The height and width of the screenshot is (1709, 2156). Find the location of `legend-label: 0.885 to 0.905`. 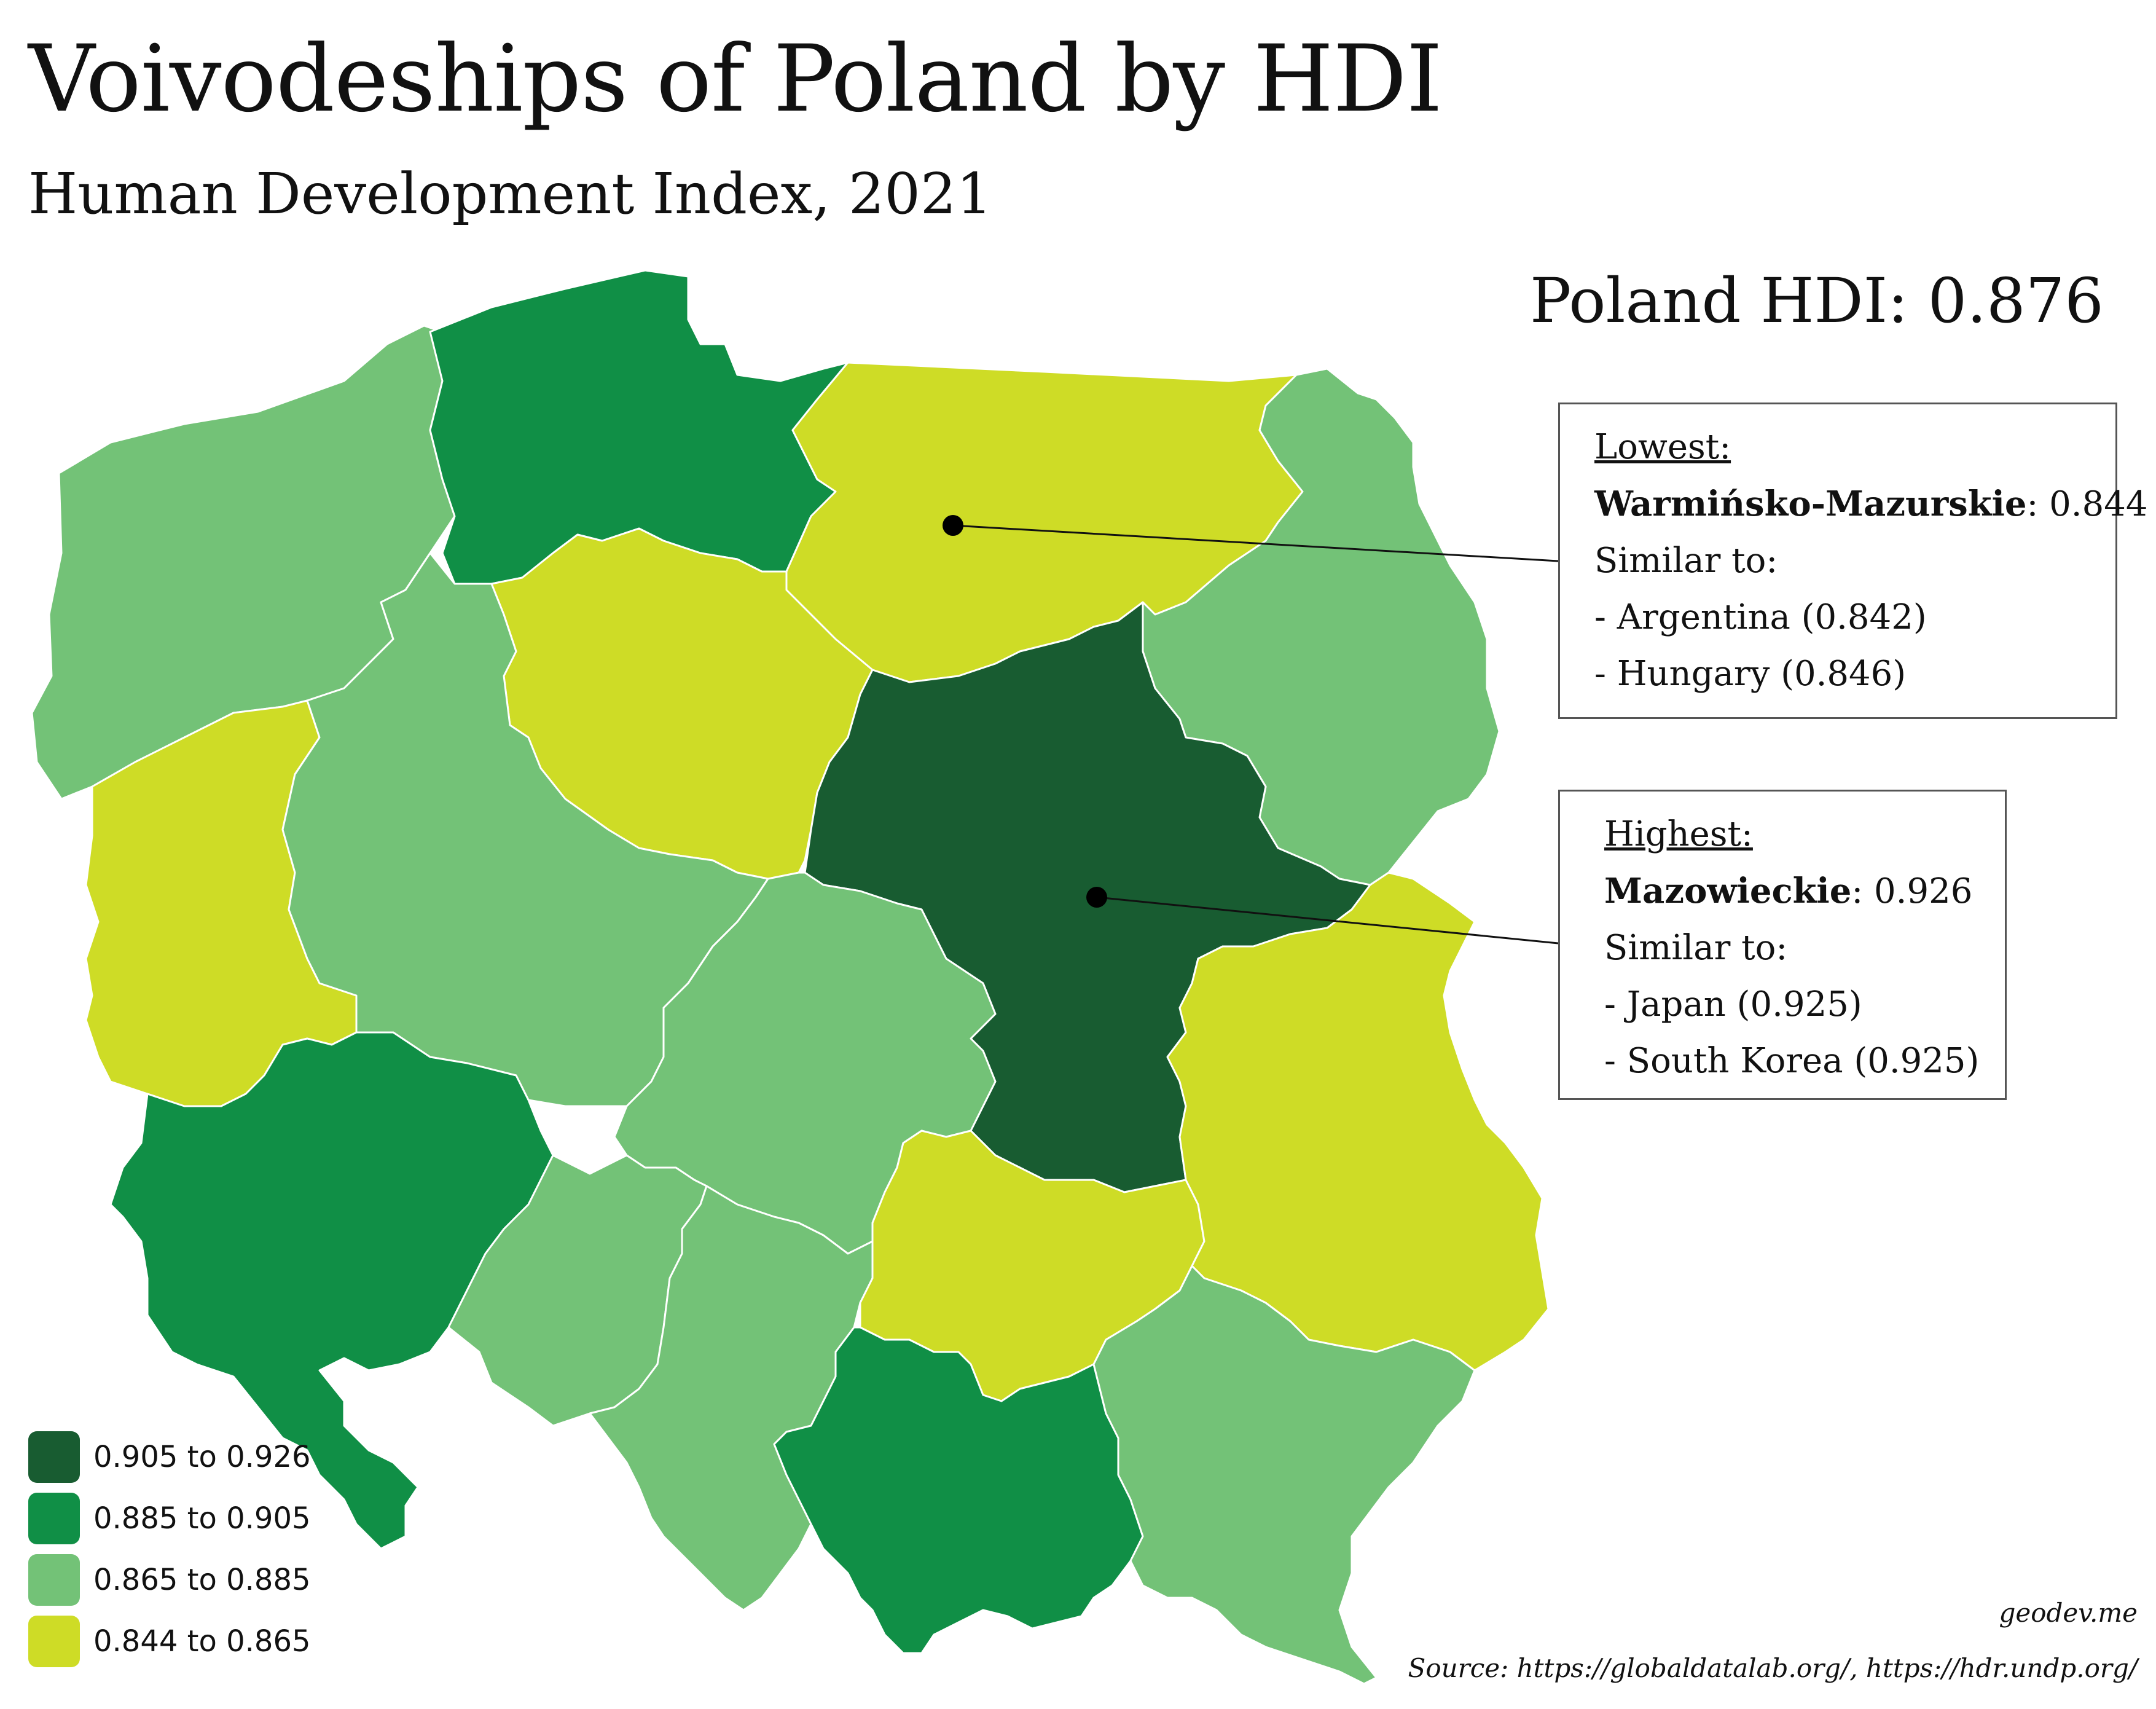

legend-label: 0.885 to 0.905 is located at coordinates (202, 1519).